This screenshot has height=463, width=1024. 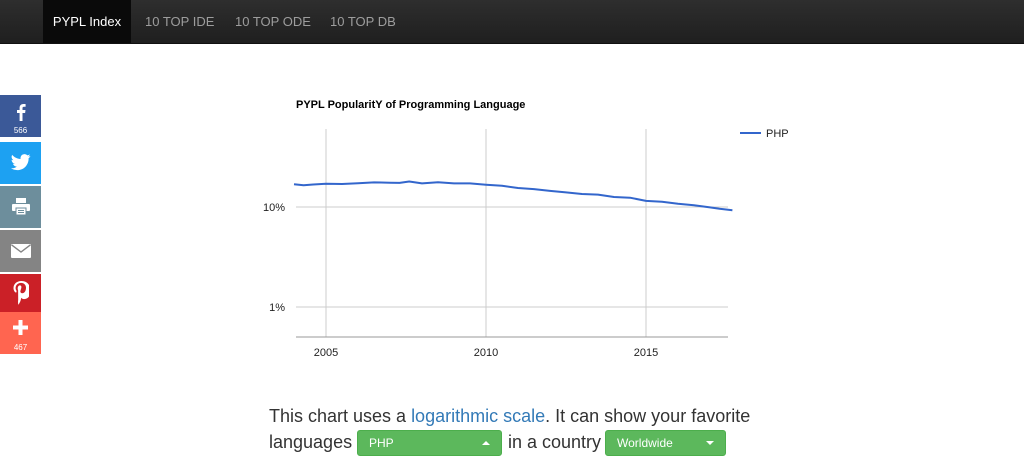 I want to click on chart-series, so click(x=513, y=196).